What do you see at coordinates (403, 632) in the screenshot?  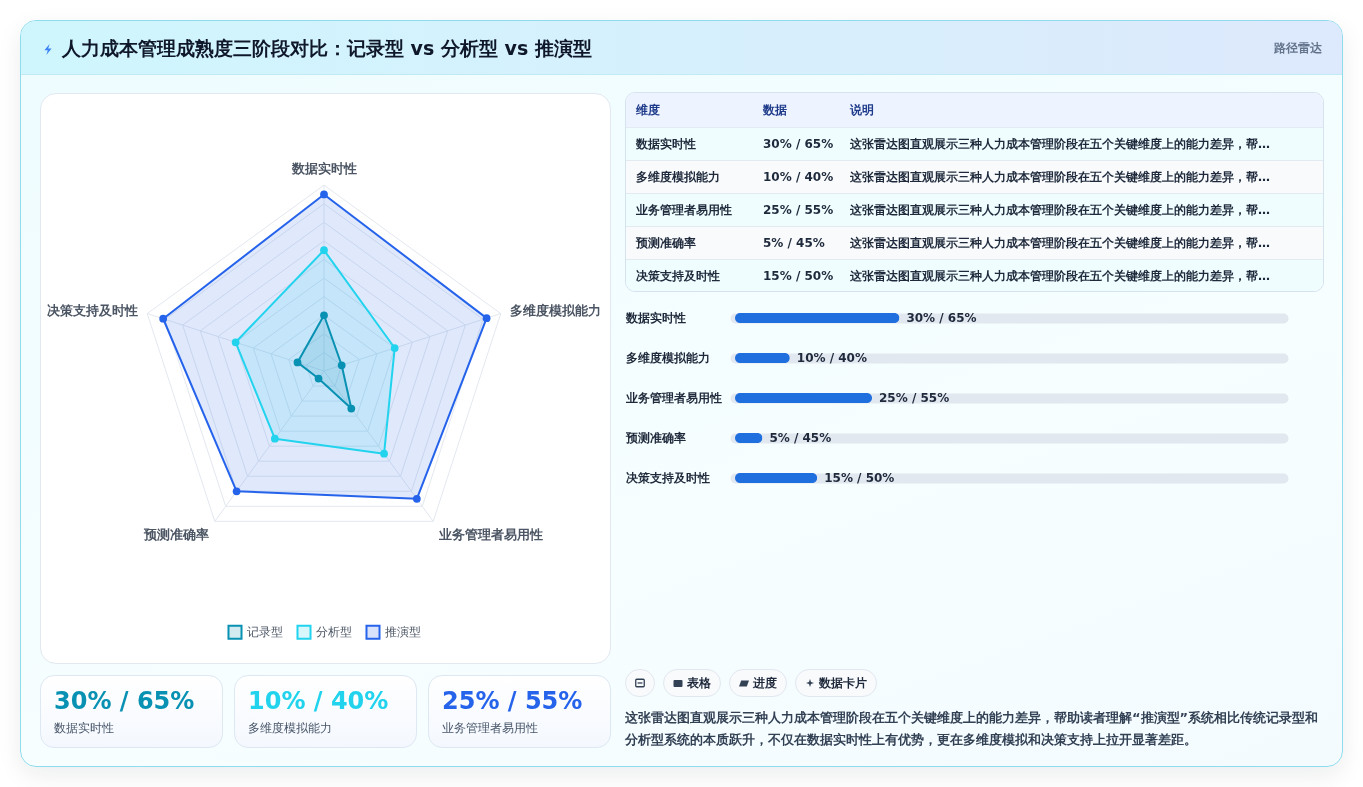 I see `legend-label: 推演型` at bounding box center [403, 632].